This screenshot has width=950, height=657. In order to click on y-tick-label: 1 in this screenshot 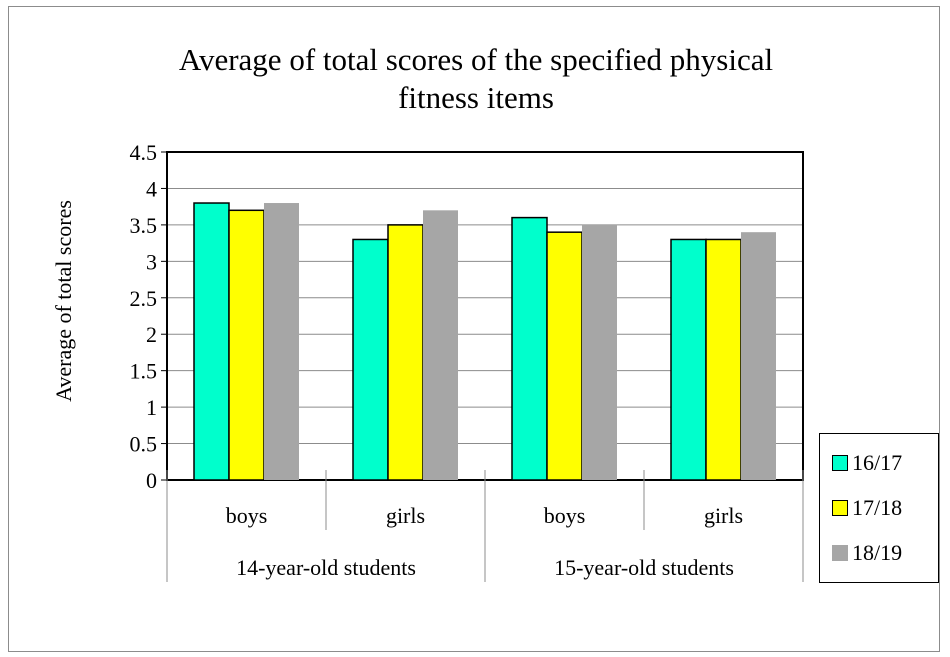, I will do `click(151, 407)`.